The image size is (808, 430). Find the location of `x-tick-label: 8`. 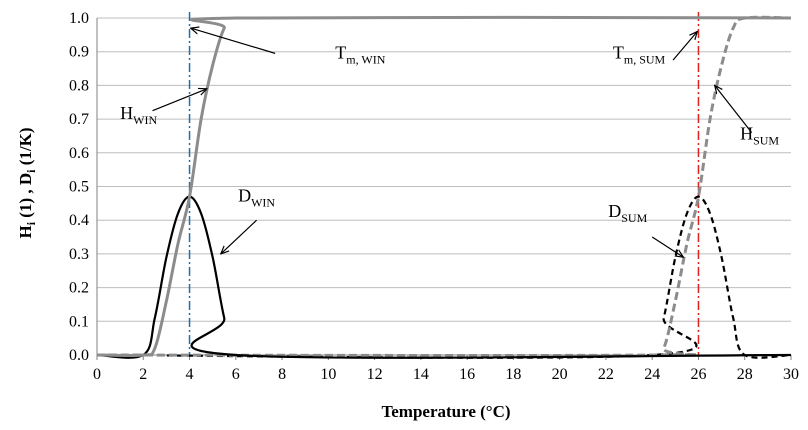

x-tick-label: 8 is located at coordinates (282, 374).